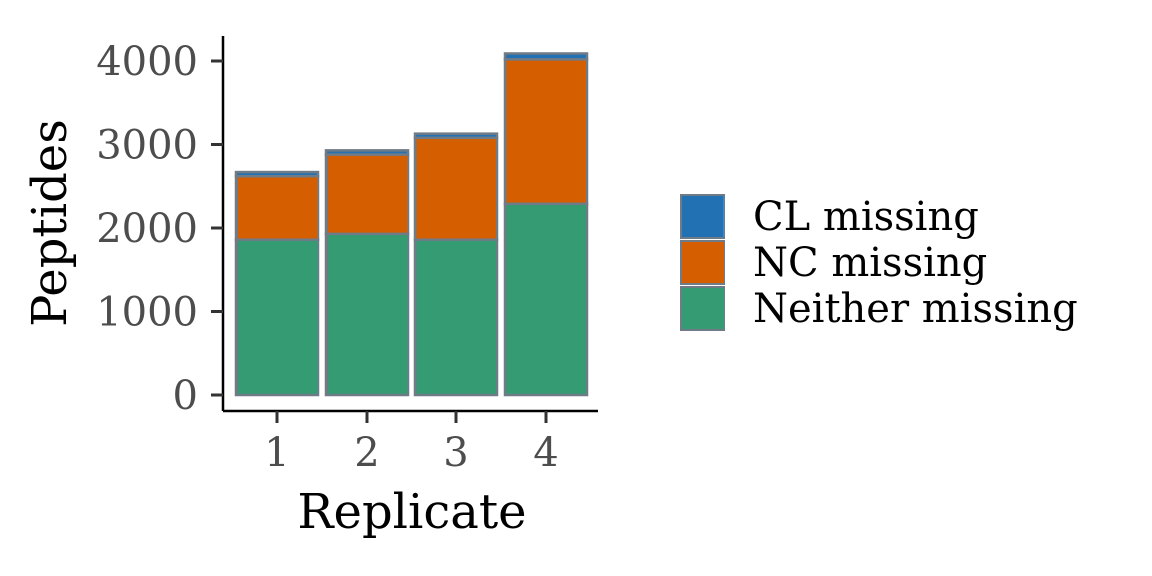  What do you see at coordinates (276, 453) in the screenshot?
I see `x-tick-label: 1` at bounding box center [276, 453].